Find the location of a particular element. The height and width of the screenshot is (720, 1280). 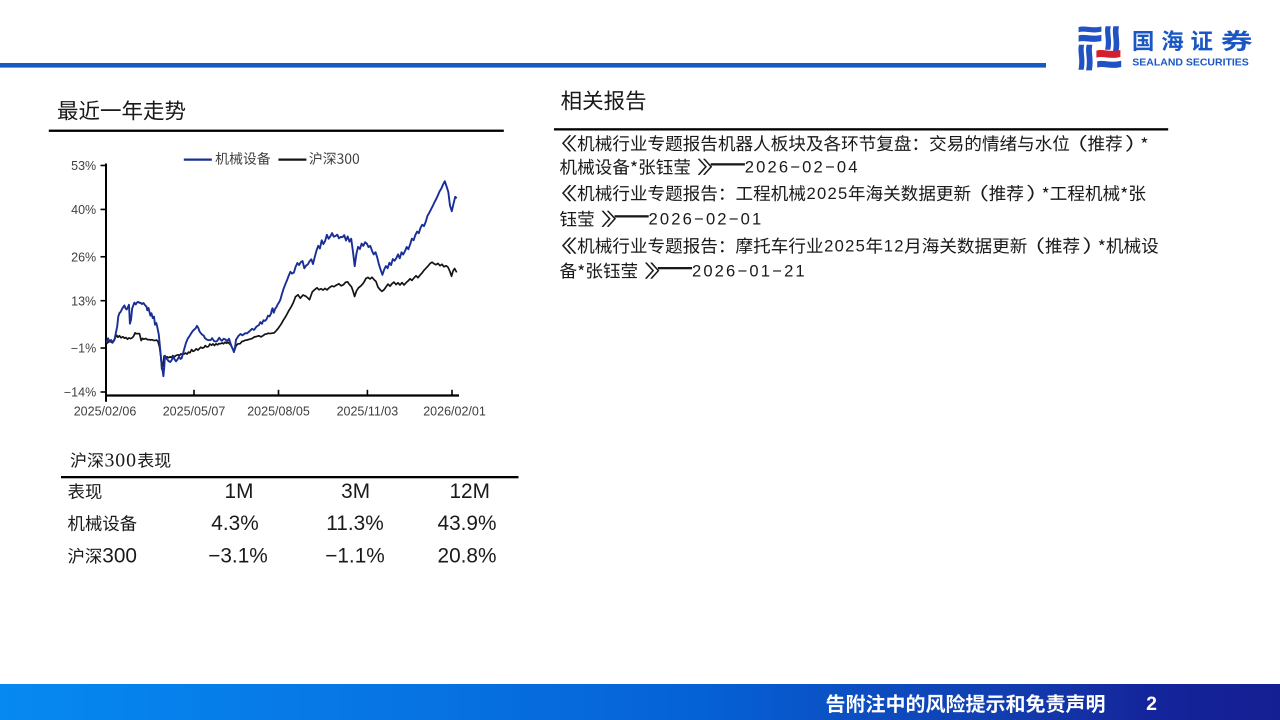

svg-text: 11.3% is located at coordinates (354, 523).